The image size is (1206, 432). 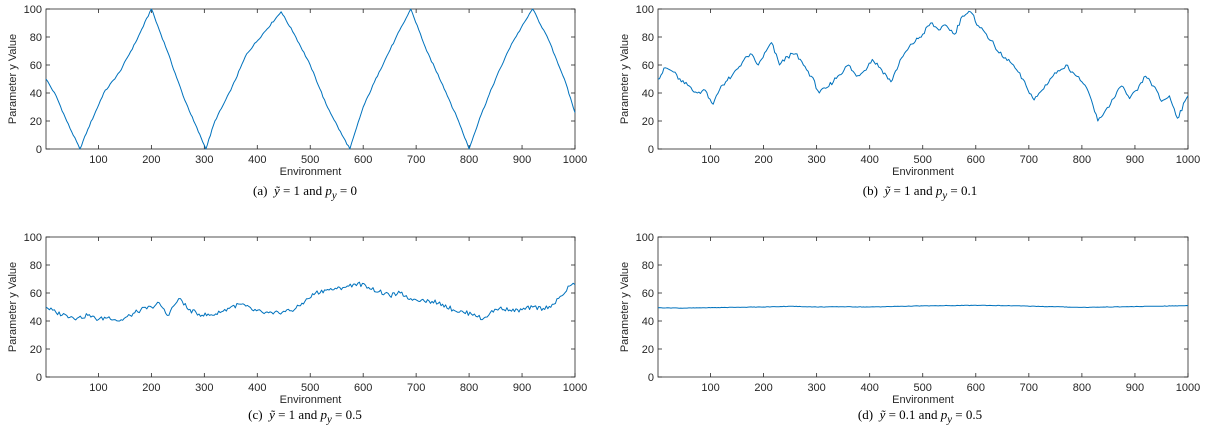 I want to click on x-tick-label-c-8: 900, so click(x=522, y=388).